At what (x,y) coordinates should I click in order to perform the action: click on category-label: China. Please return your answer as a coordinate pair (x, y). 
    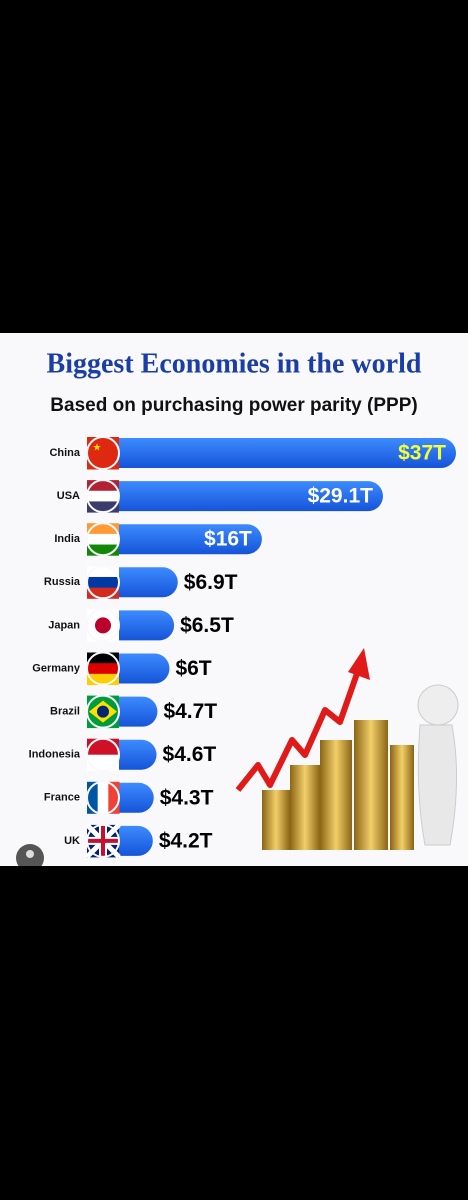
    Looking at the image, I should click on (64, 453).